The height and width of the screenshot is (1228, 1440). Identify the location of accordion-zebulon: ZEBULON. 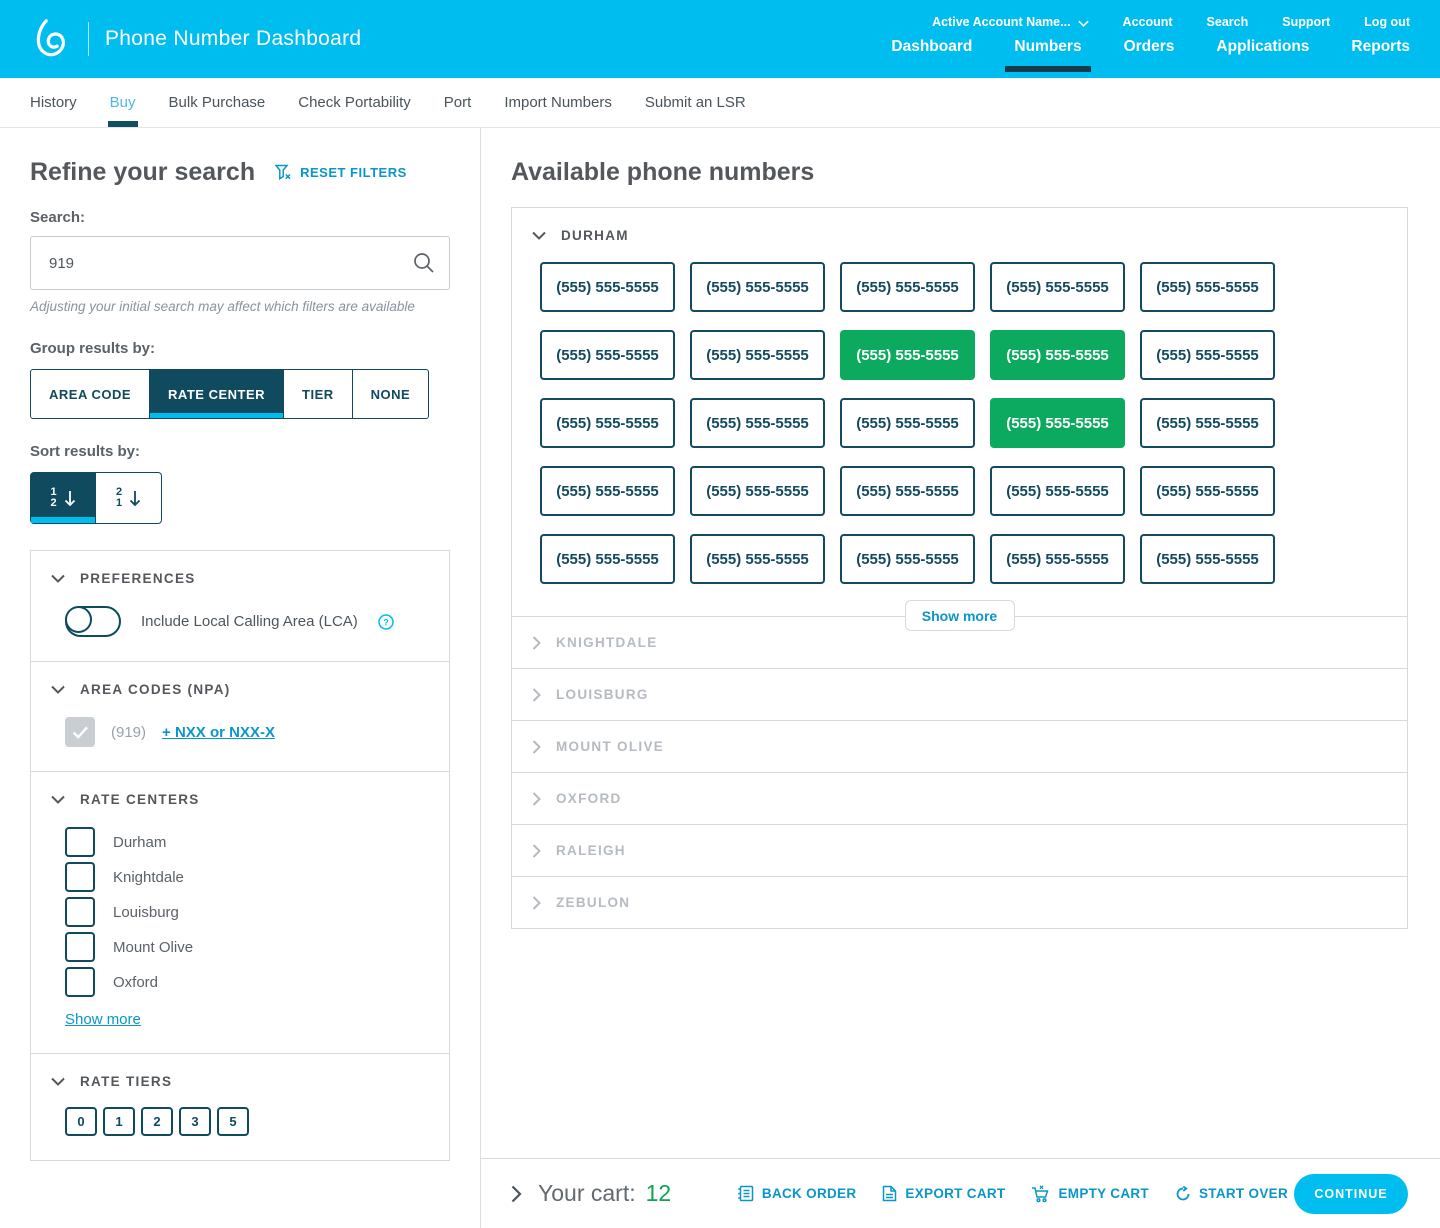
(959, 902).